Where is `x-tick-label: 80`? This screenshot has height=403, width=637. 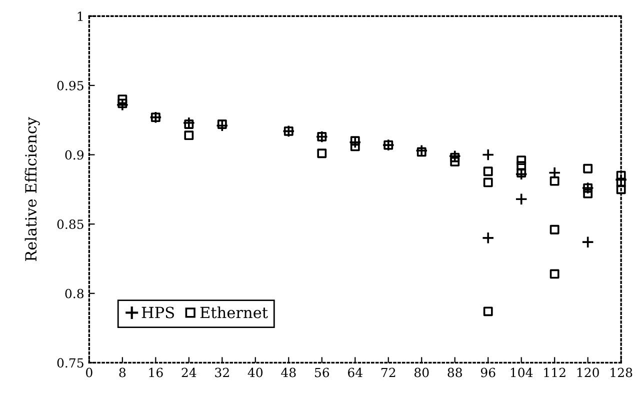
x-tick-label: 80 is located at coordinates (421, 373).